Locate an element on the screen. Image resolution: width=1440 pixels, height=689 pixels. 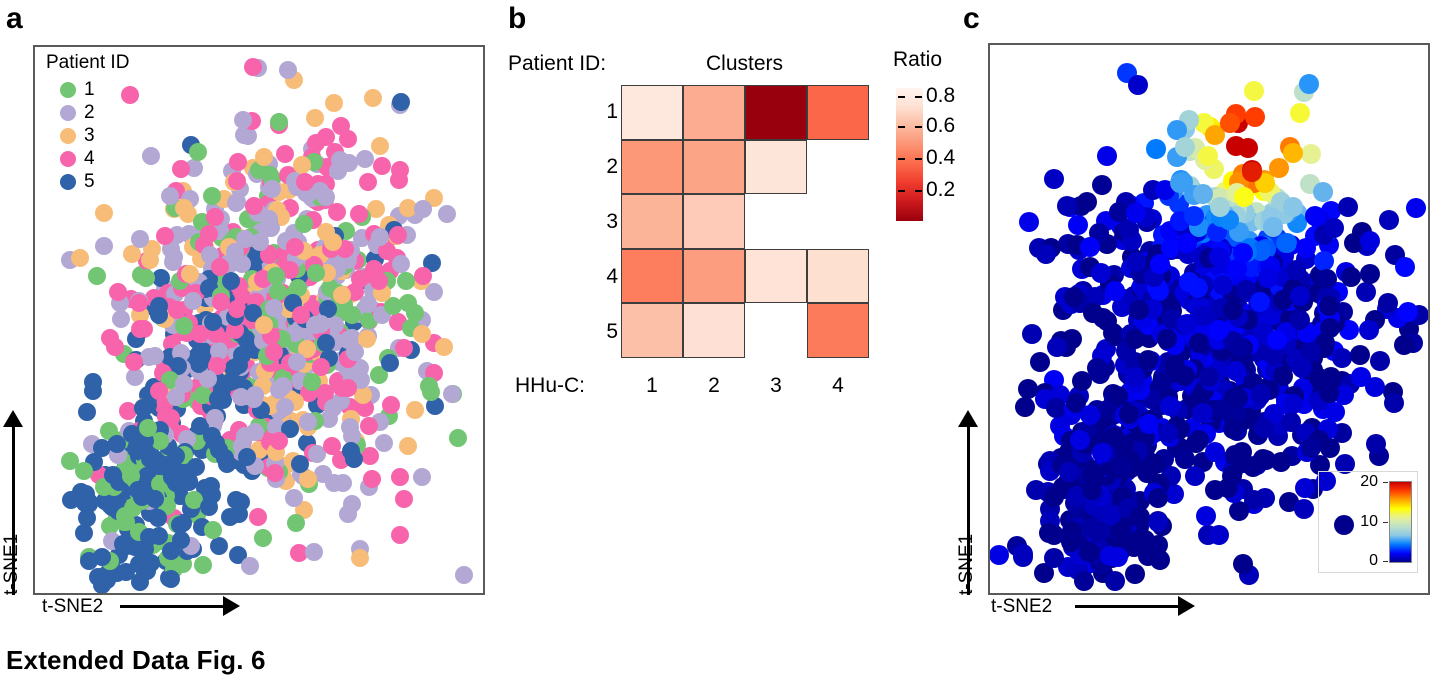
heatmap-cell-r5-c1 is located at coordinates (652, 330).